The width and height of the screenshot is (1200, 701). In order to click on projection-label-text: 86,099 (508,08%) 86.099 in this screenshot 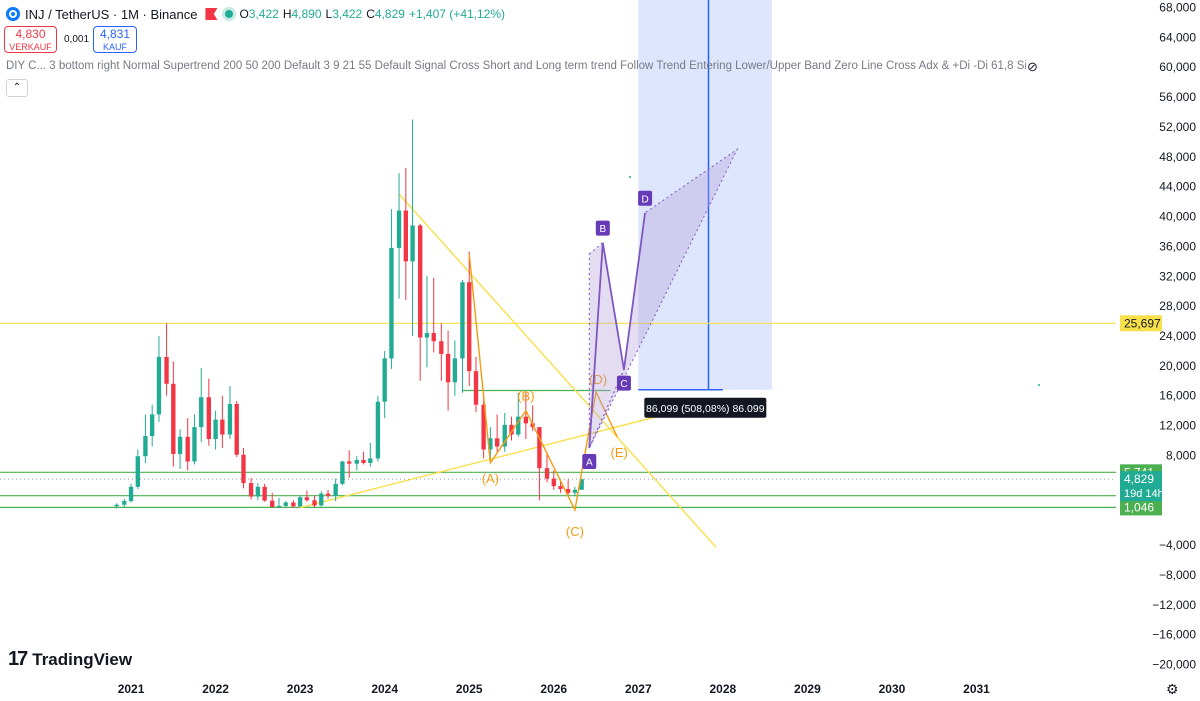, I will do `click(705, 409)`.